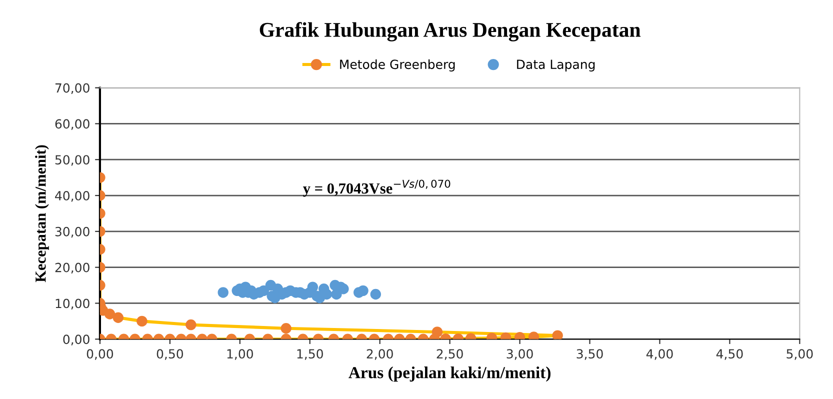 The width and height of the screenshot is (833, 399). I want to click on y-axis-title: Kecepatan (m/menit), so click(42, 213).